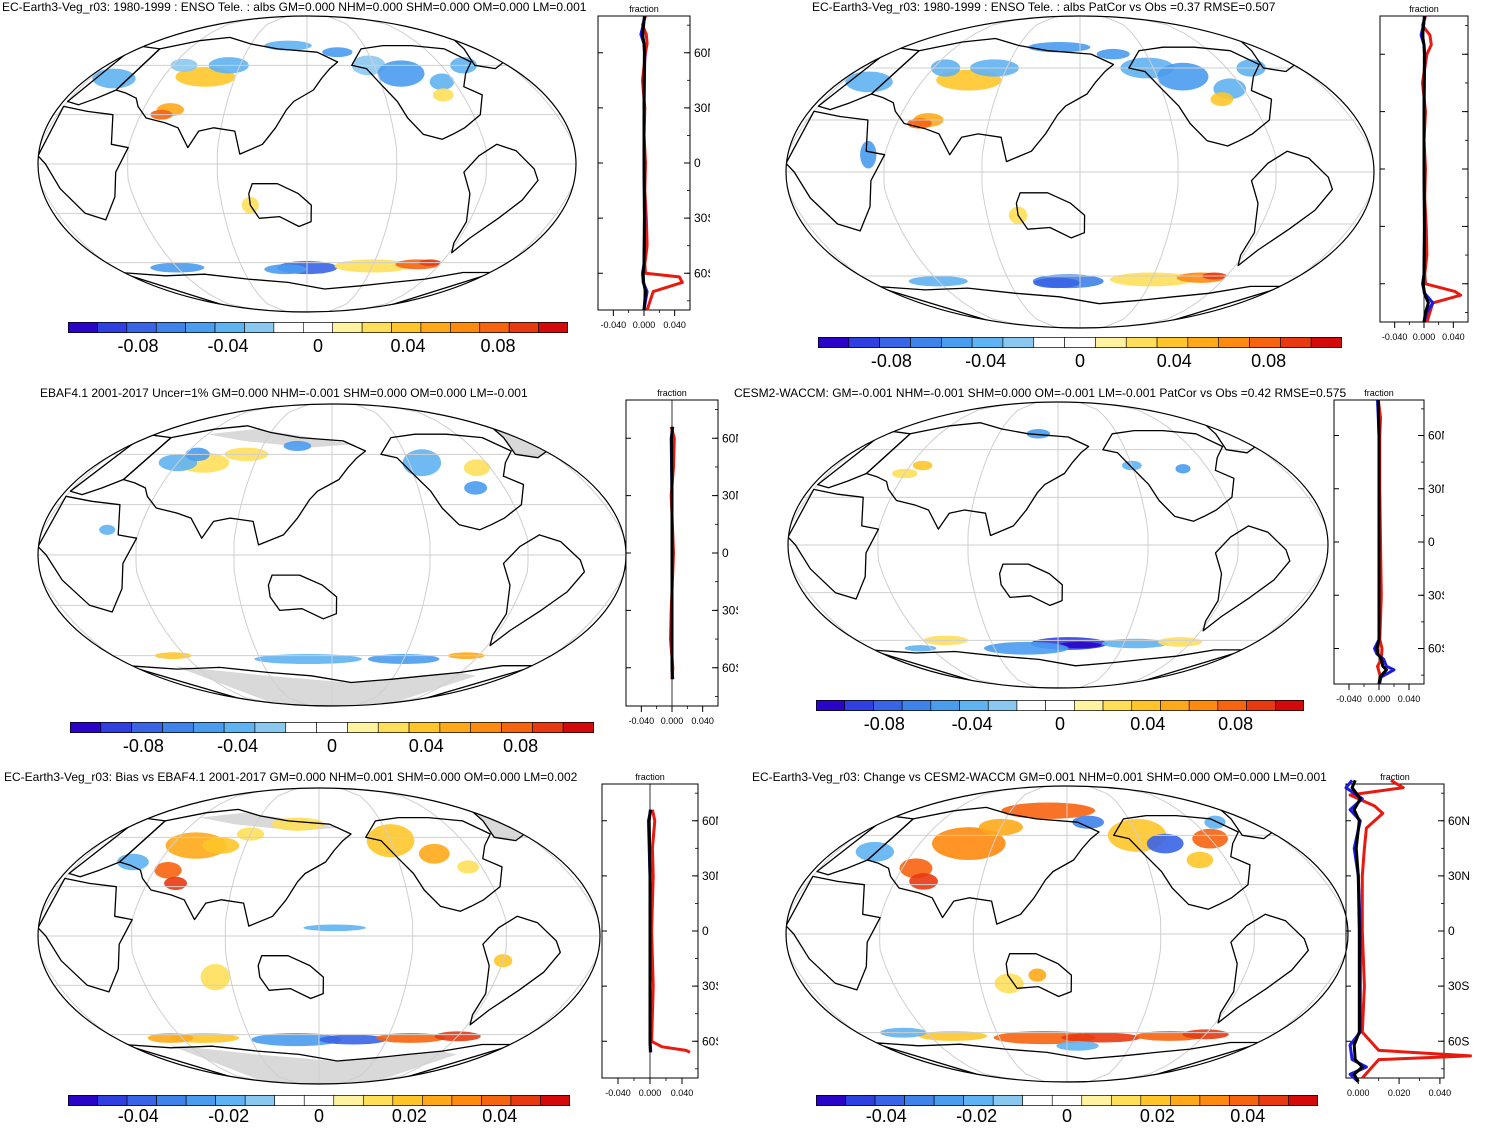 This screenshot has width=1488, height=1130. I want to click on lat-tick-label: 60N, so click(702, 53).